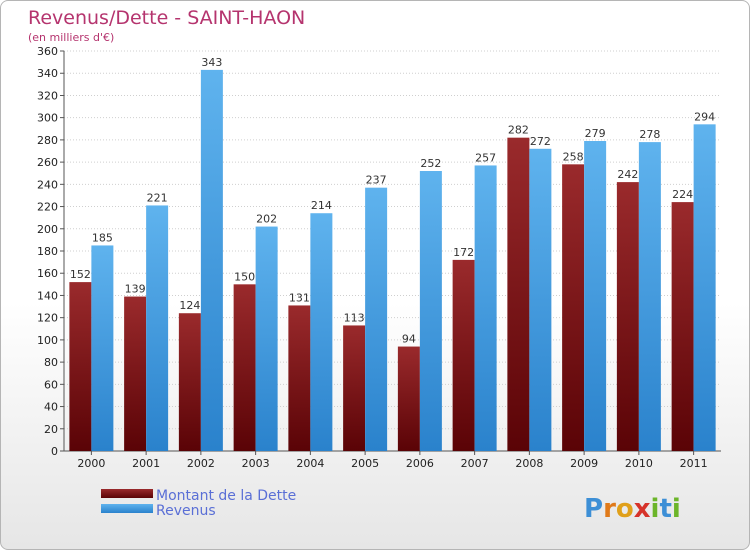  I want to click on y-tick-label: 260, so click(47, 162).